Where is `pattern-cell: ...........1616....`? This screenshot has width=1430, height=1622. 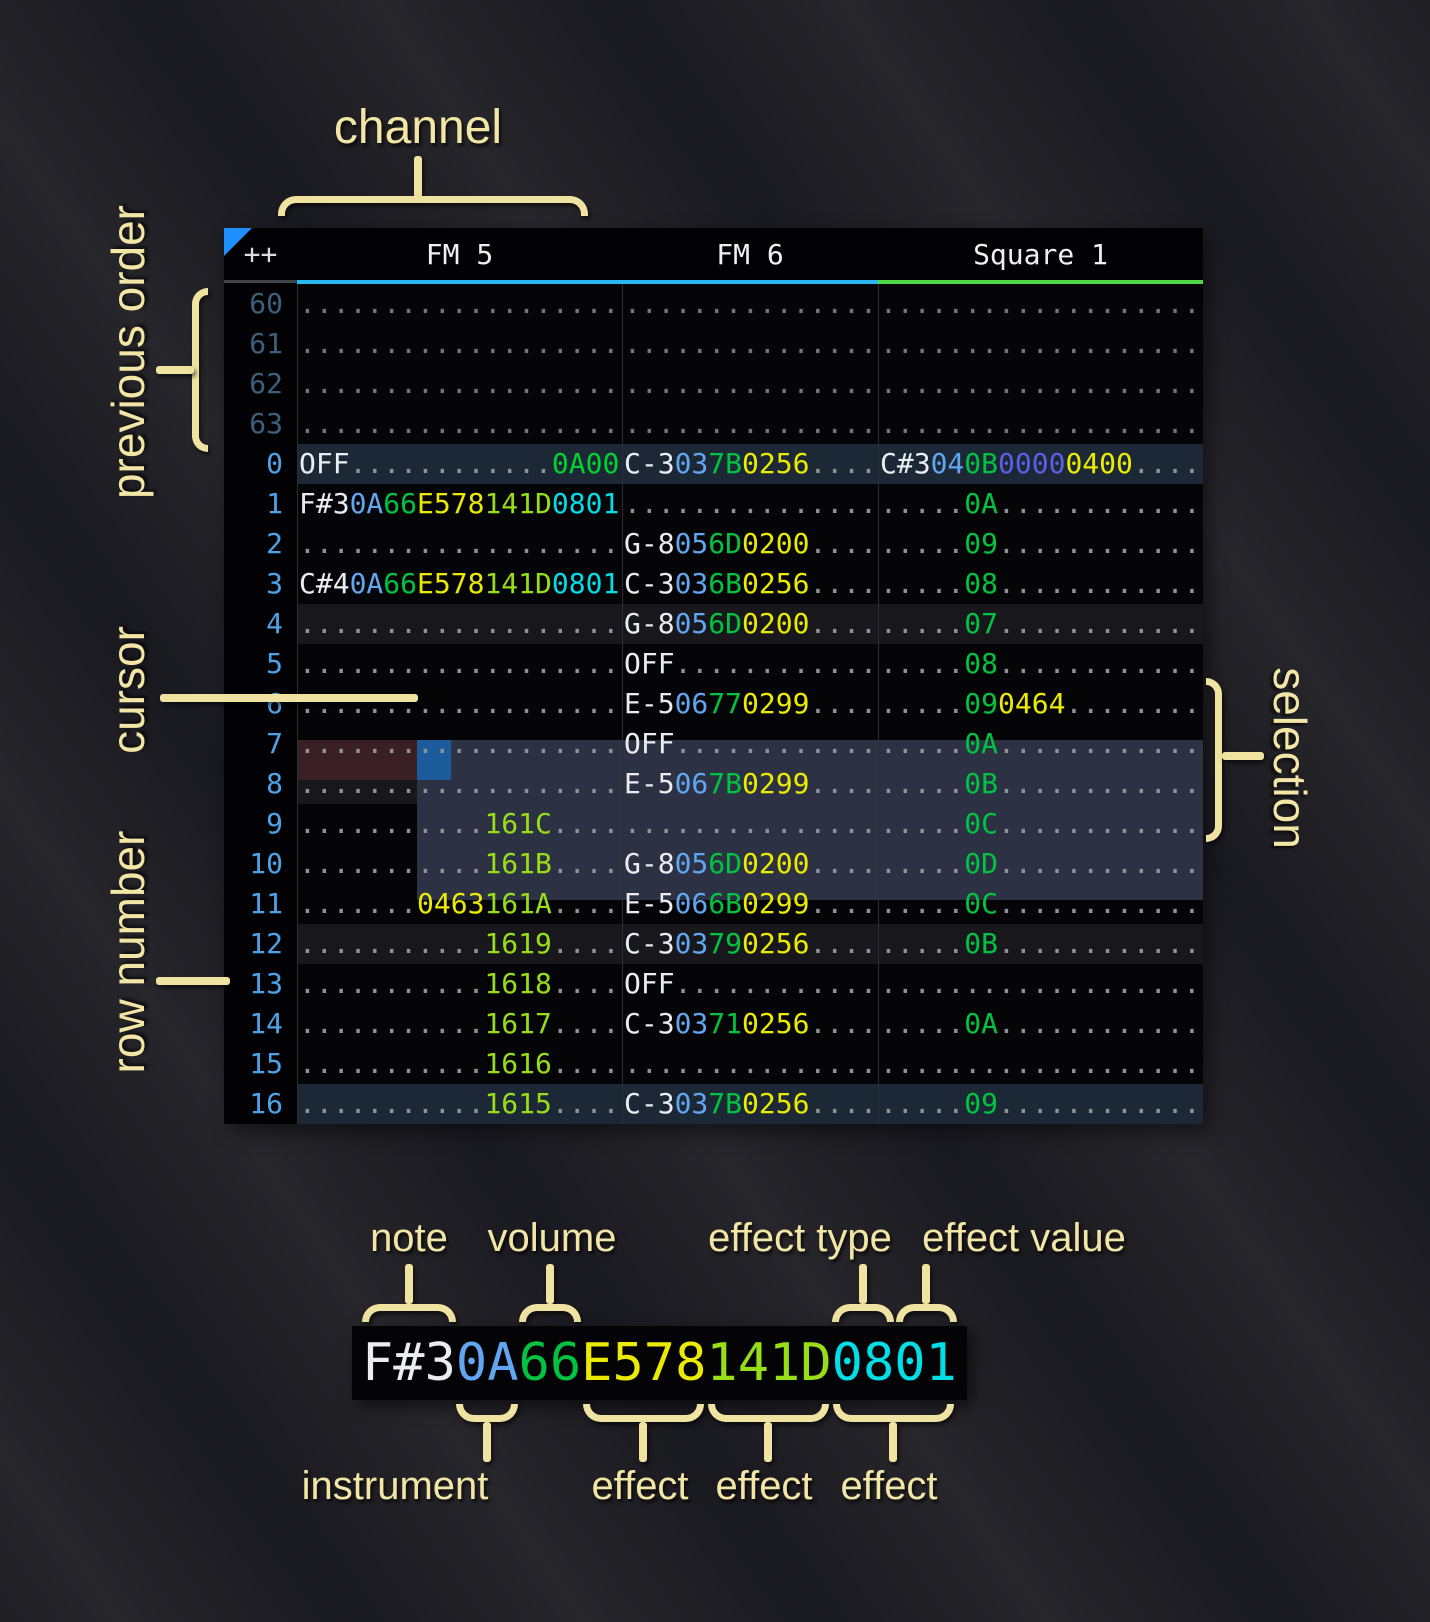
pattern-cell: ...........1616.... is located at coordinates (459, 1063).